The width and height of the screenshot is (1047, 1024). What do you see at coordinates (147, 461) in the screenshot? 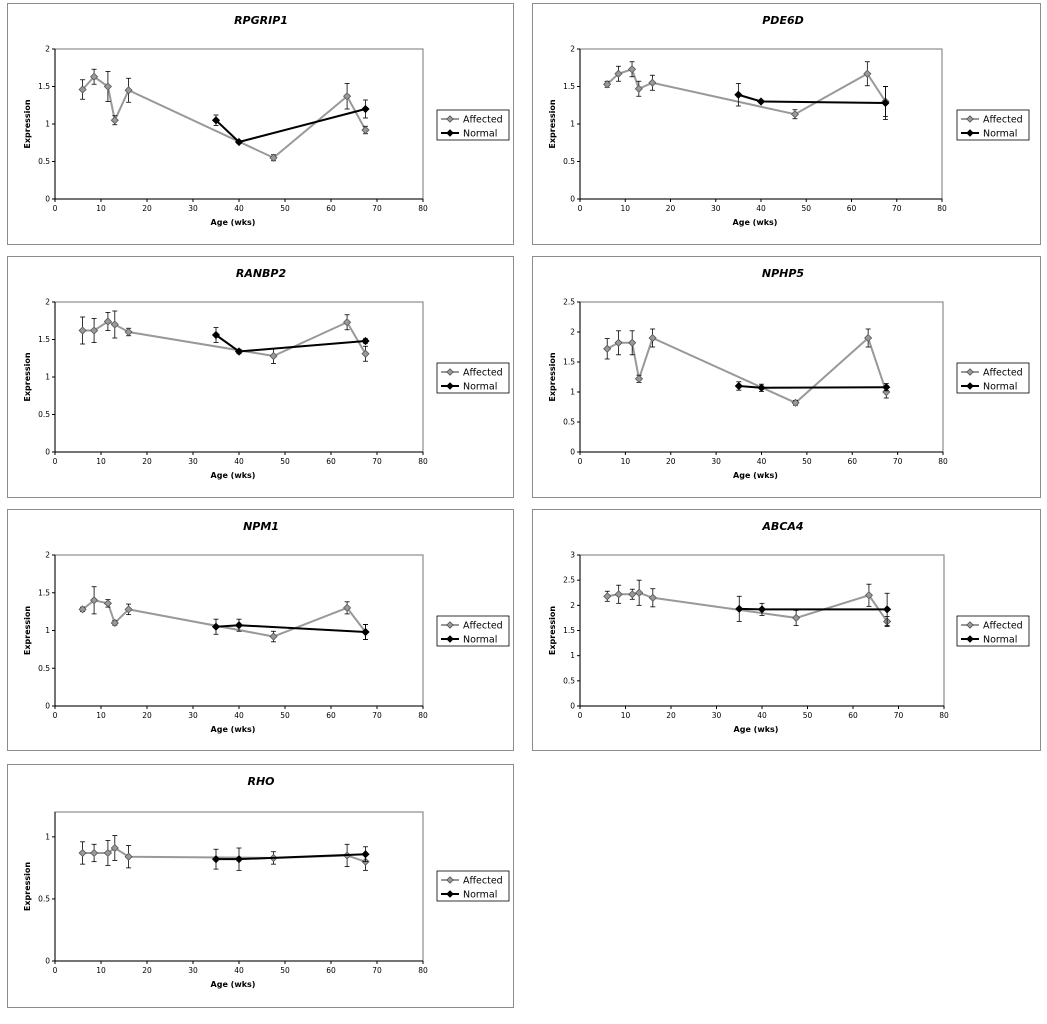
I see `x-tick-label: 20` at bounding box center [147, 461].